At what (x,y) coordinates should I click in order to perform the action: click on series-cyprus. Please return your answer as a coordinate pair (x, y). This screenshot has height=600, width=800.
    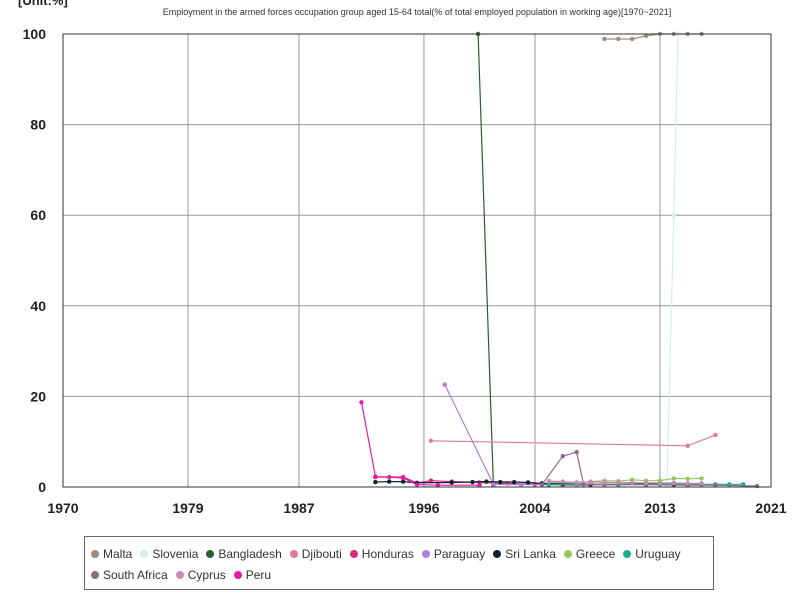
    Looking at the image, I should click on (625, 482).